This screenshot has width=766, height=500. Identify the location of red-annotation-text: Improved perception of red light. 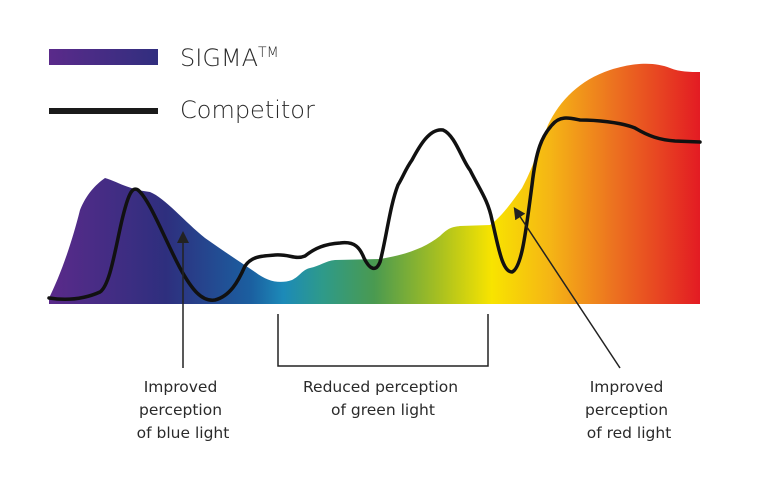
(629, 410).